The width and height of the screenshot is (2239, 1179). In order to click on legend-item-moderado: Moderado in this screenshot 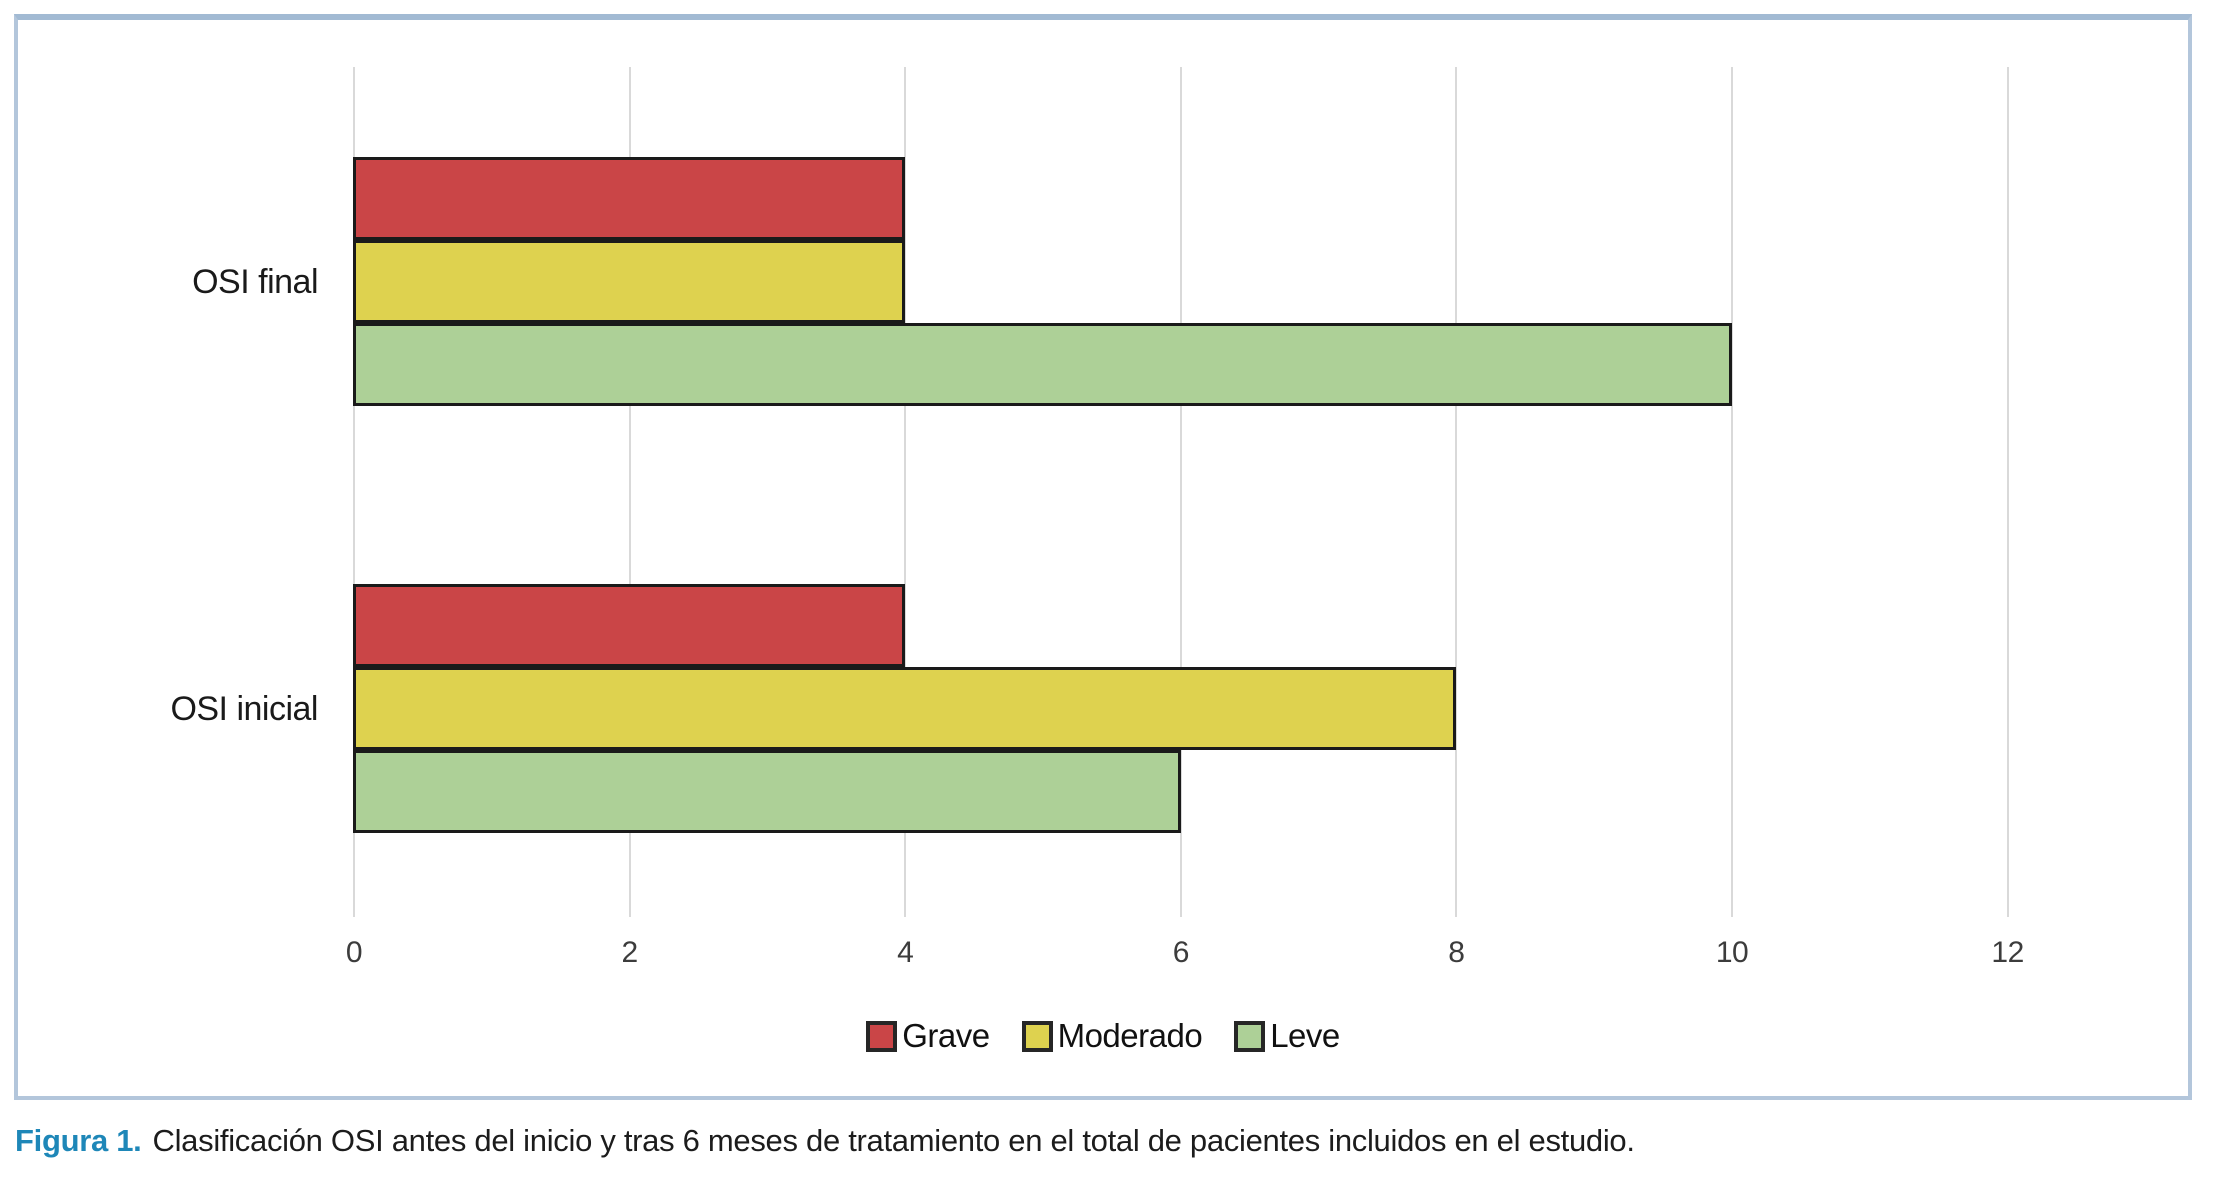, I will do `click(1112, 1036)`.